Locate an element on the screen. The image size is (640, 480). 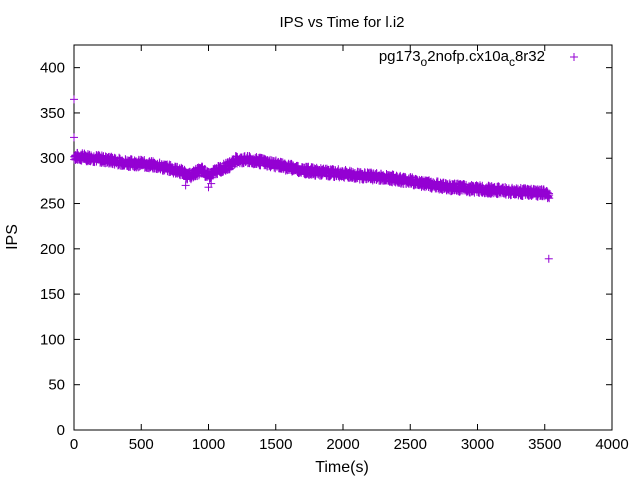
y-tick-label: 300 is located at coordinates (52, 158).